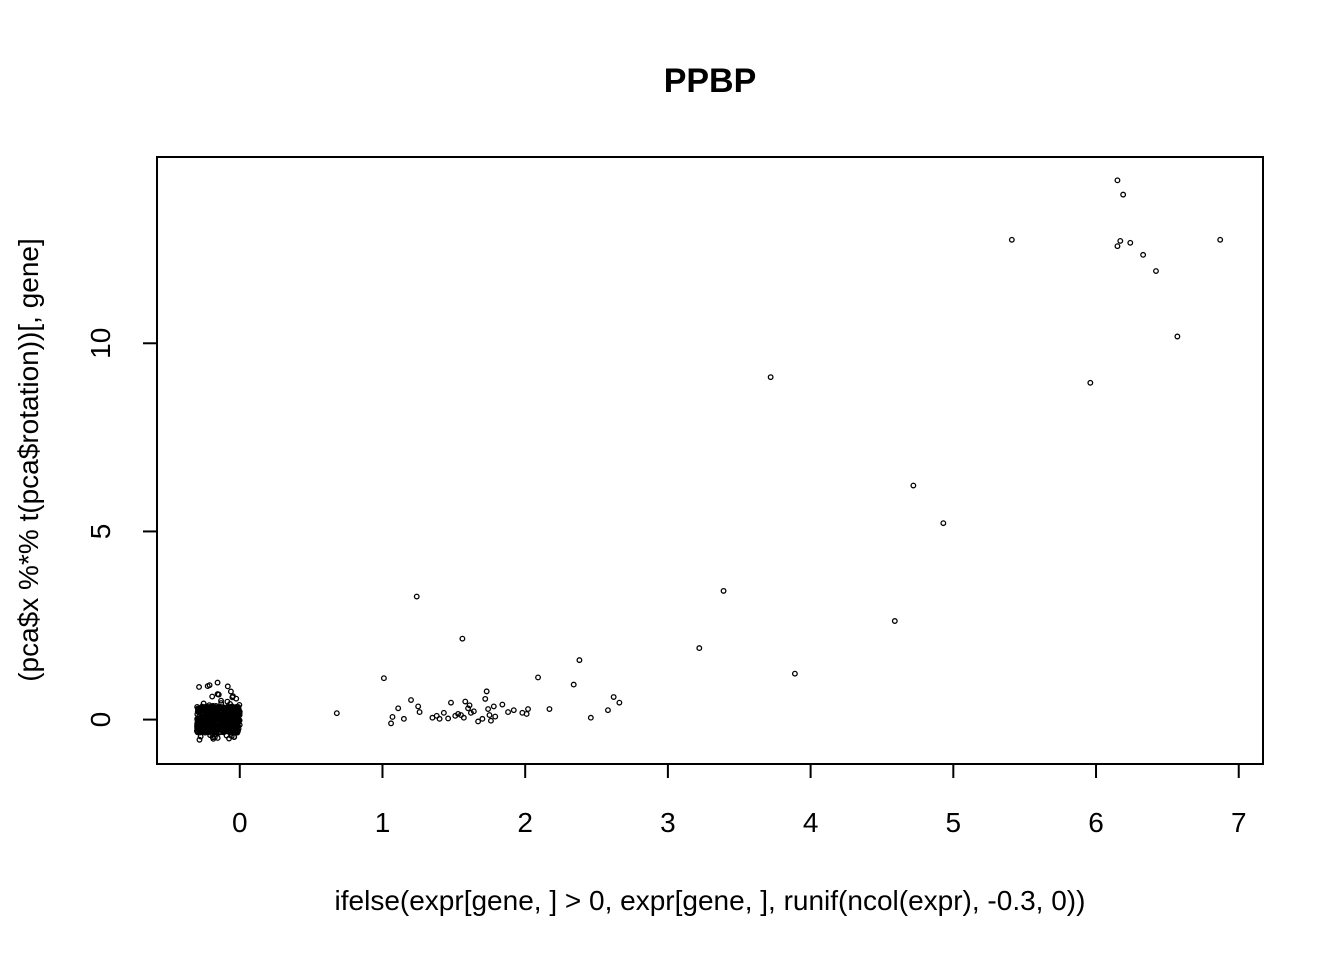 The image size is (1344, 960). Describe the element at coordinates (954, 822) in the screenshot. I see `x-tick-label: 5` at that location.